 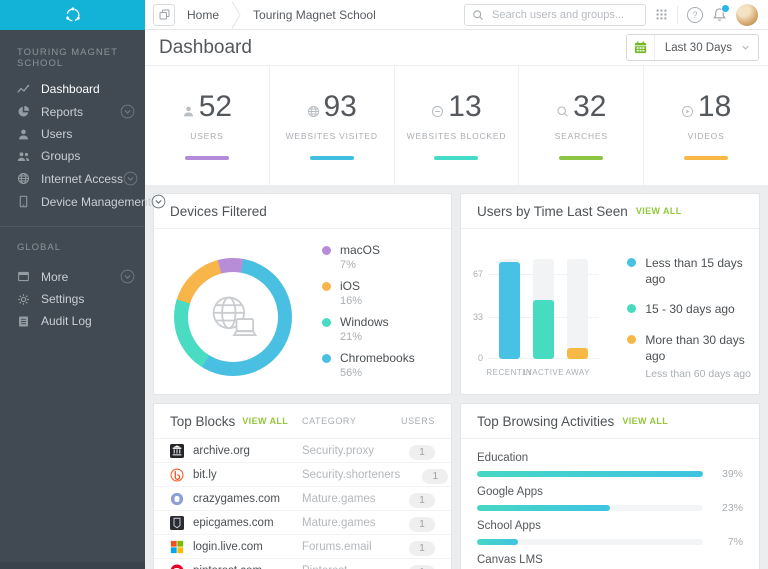 What do you see at coordinates (233, 317) in the screenshot?
I see `donut-center` at bounding box center [233, 317].